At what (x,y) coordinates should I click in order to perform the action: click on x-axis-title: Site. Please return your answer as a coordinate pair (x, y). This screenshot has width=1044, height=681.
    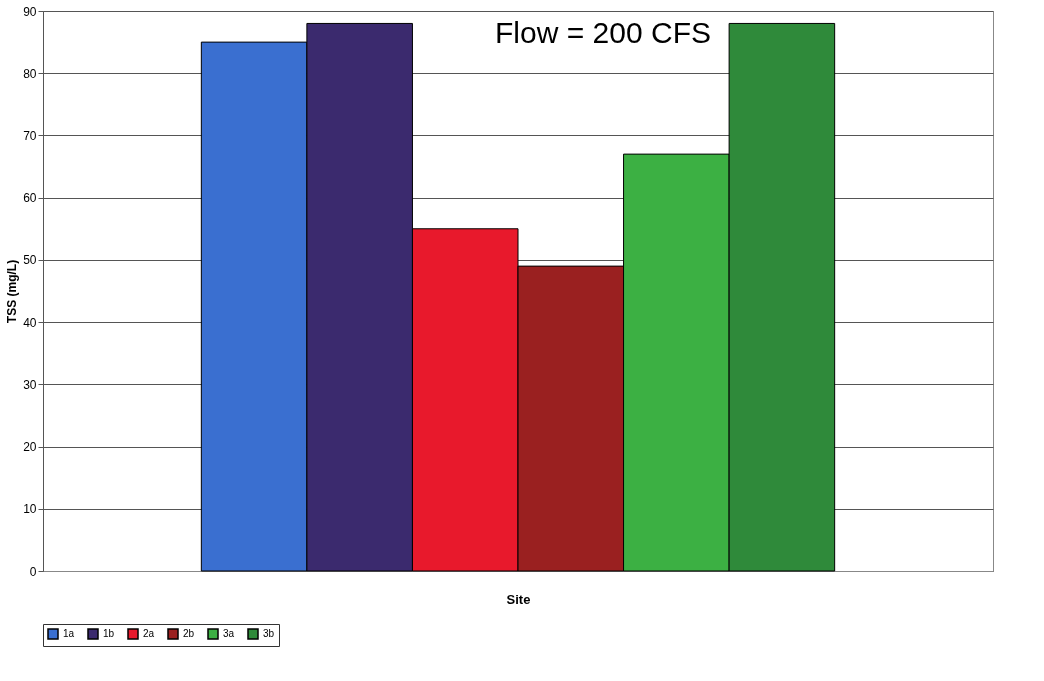
    Looking at the image, I should click on (518, 599).